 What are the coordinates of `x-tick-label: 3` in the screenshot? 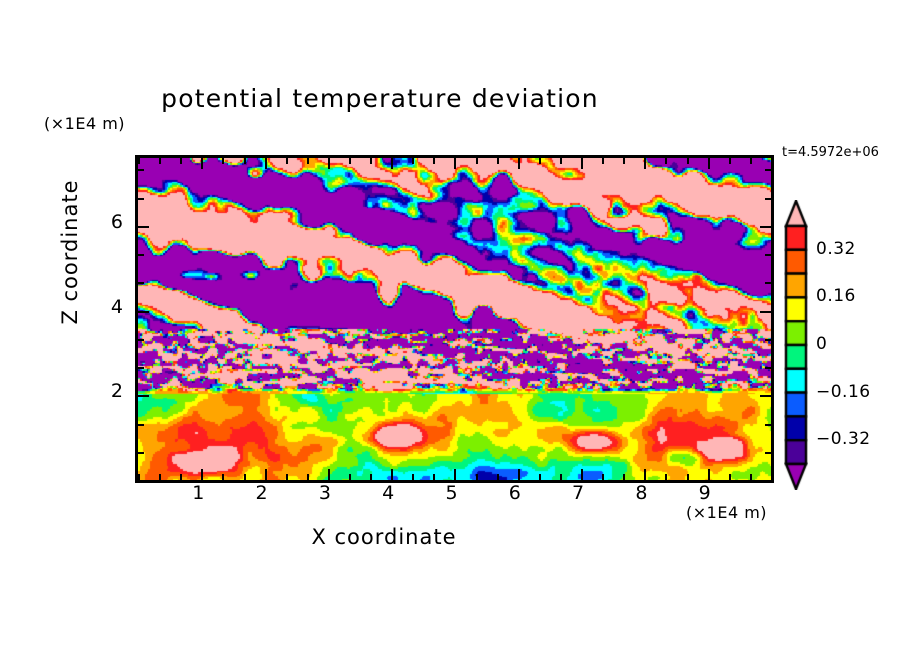 It's located at (324, 493).